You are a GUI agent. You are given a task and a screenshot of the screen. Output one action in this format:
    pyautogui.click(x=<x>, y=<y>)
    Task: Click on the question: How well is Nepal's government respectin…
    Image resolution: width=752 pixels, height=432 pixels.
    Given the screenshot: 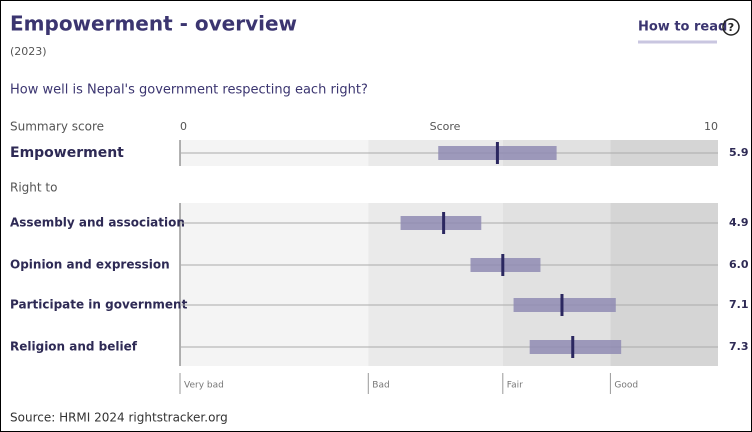 What is the action you would take?
    pyautogui.click(x=189, y=90)
    